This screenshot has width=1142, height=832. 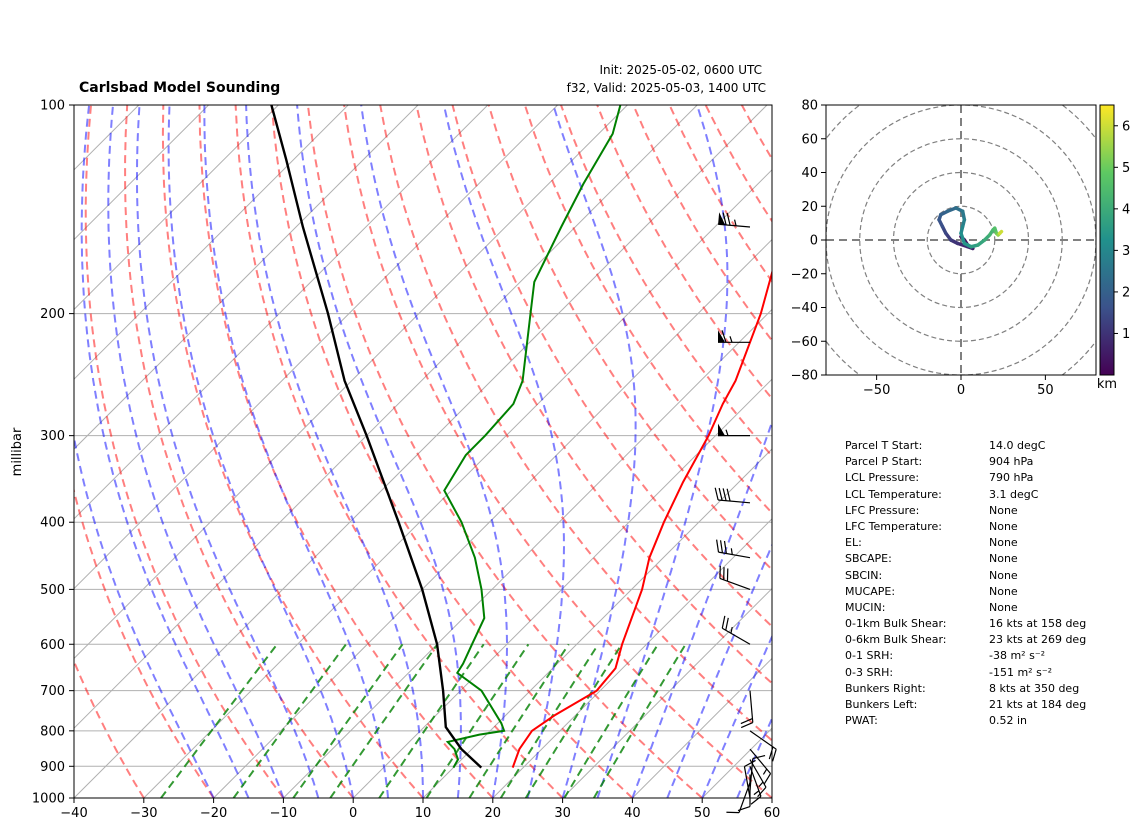 What do you see at coordinates (1107, 384) in the screenshot?
I see `colorbar-label: km` at bounding box center [1107, 384].